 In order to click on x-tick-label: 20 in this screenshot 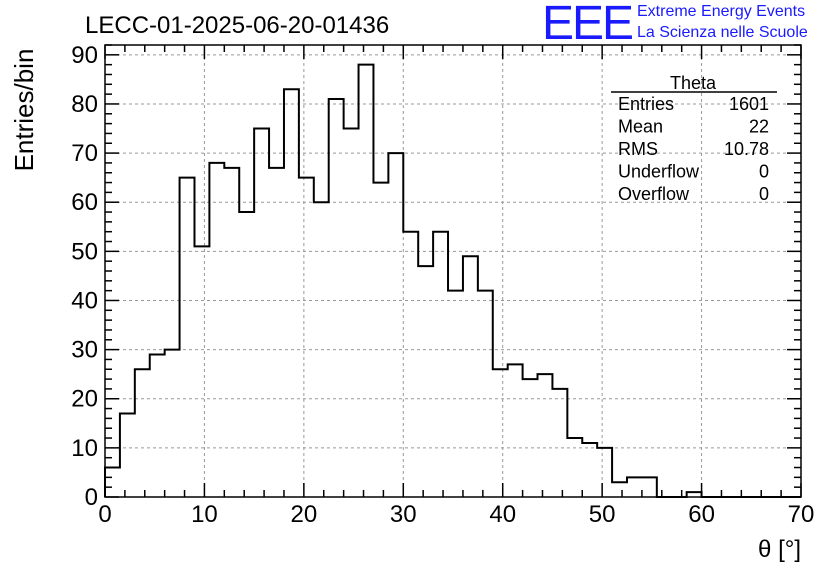, I will do `click(304, 514)`.